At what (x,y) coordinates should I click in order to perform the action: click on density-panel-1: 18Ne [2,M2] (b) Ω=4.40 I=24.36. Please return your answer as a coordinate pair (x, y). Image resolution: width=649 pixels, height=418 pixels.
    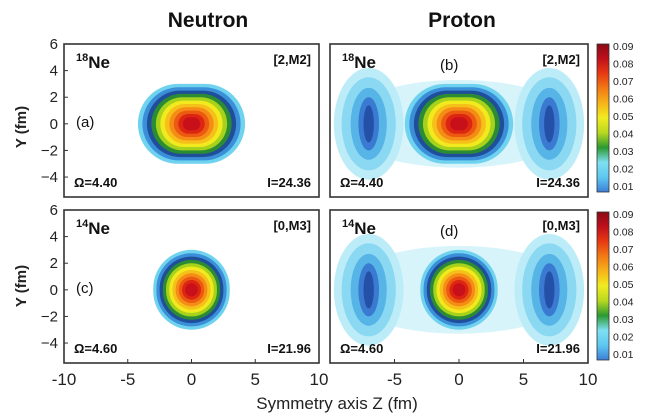
    Looking at the image, I should click on (459, 120).